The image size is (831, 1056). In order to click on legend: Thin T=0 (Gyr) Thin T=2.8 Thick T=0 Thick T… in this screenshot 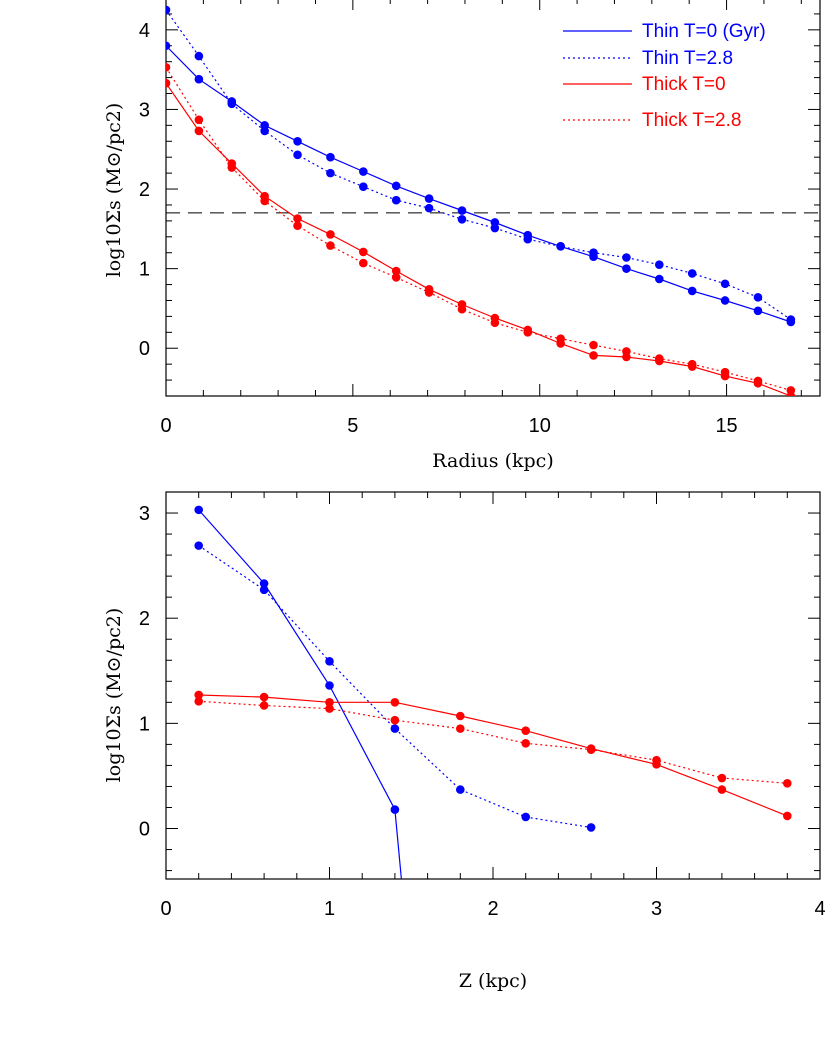, I will do `click(664, 76)`.